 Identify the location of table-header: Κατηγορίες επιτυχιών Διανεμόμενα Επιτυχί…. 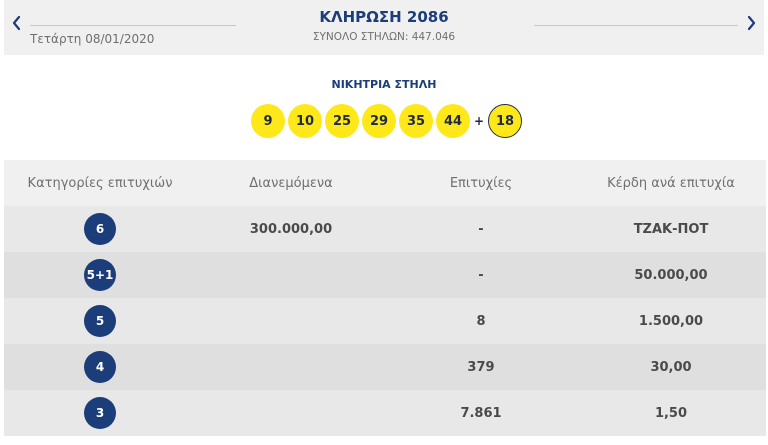
(385, 183).